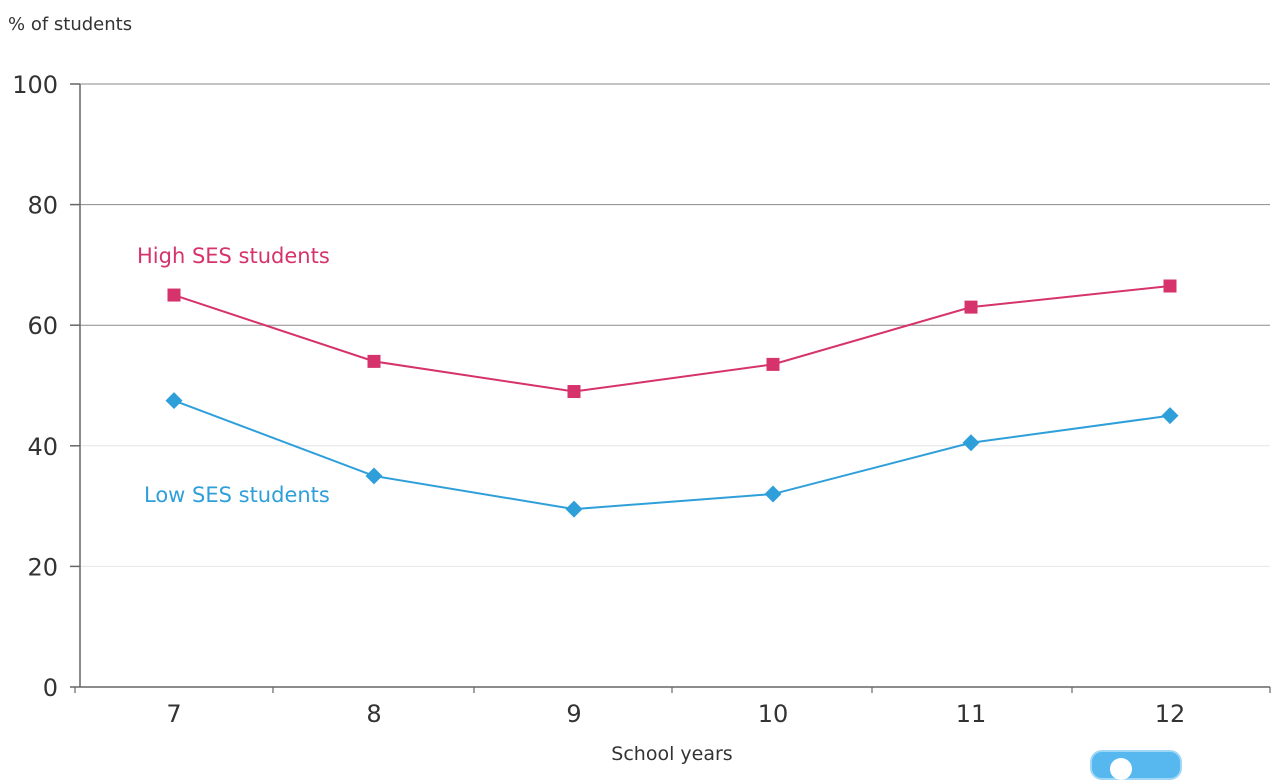 This screenshot has height=780, width=1281. I want to click on series-low-ses: Low SES students, so click(661, 455).